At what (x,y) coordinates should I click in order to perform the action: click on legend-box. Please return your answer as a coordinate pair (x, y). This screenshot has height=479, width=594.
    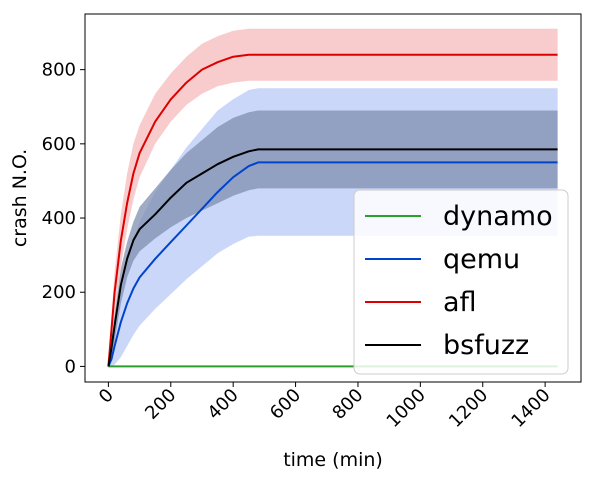
    Looking at the image, I should click on (461, 282).